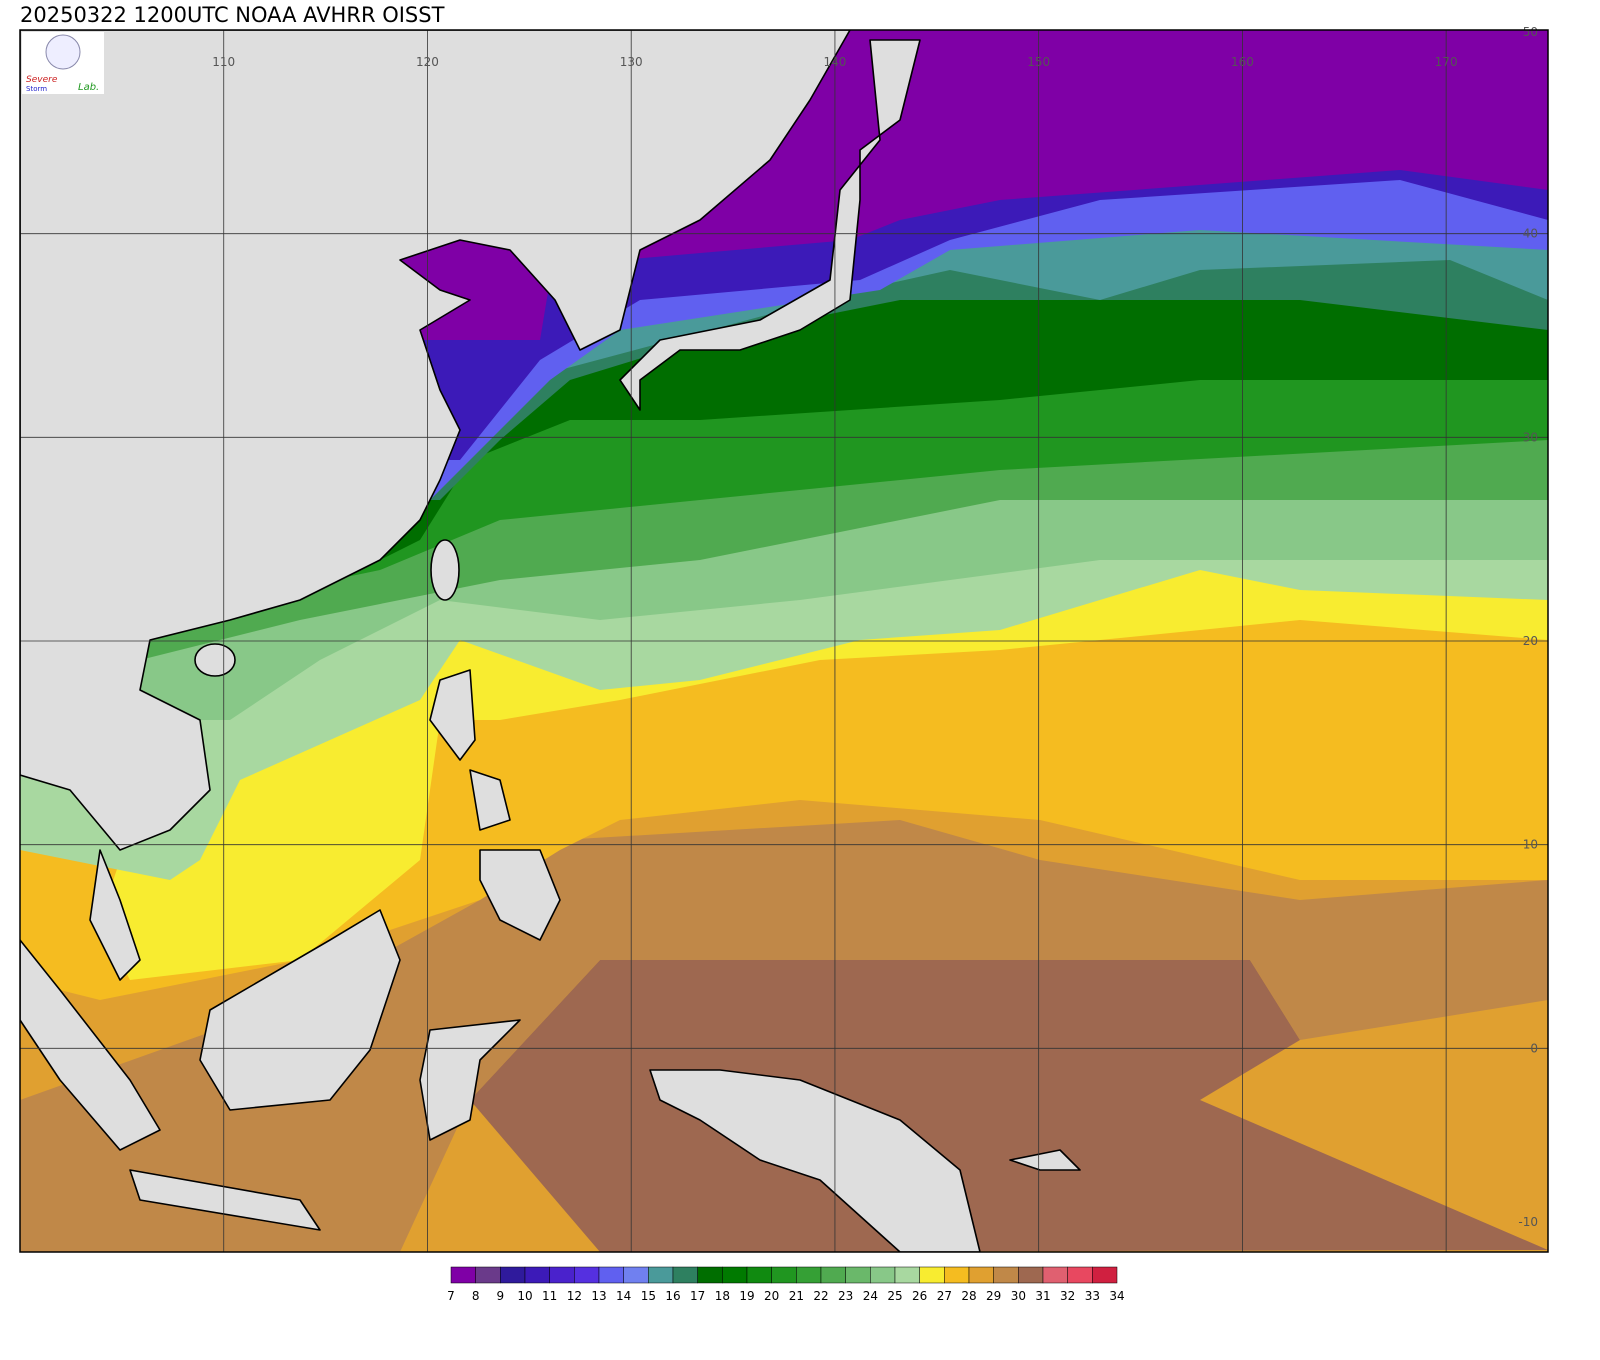  Describe the element at coordinates (796, 1296) in the screenshot. I see `colorbar-label: 21` at that location.